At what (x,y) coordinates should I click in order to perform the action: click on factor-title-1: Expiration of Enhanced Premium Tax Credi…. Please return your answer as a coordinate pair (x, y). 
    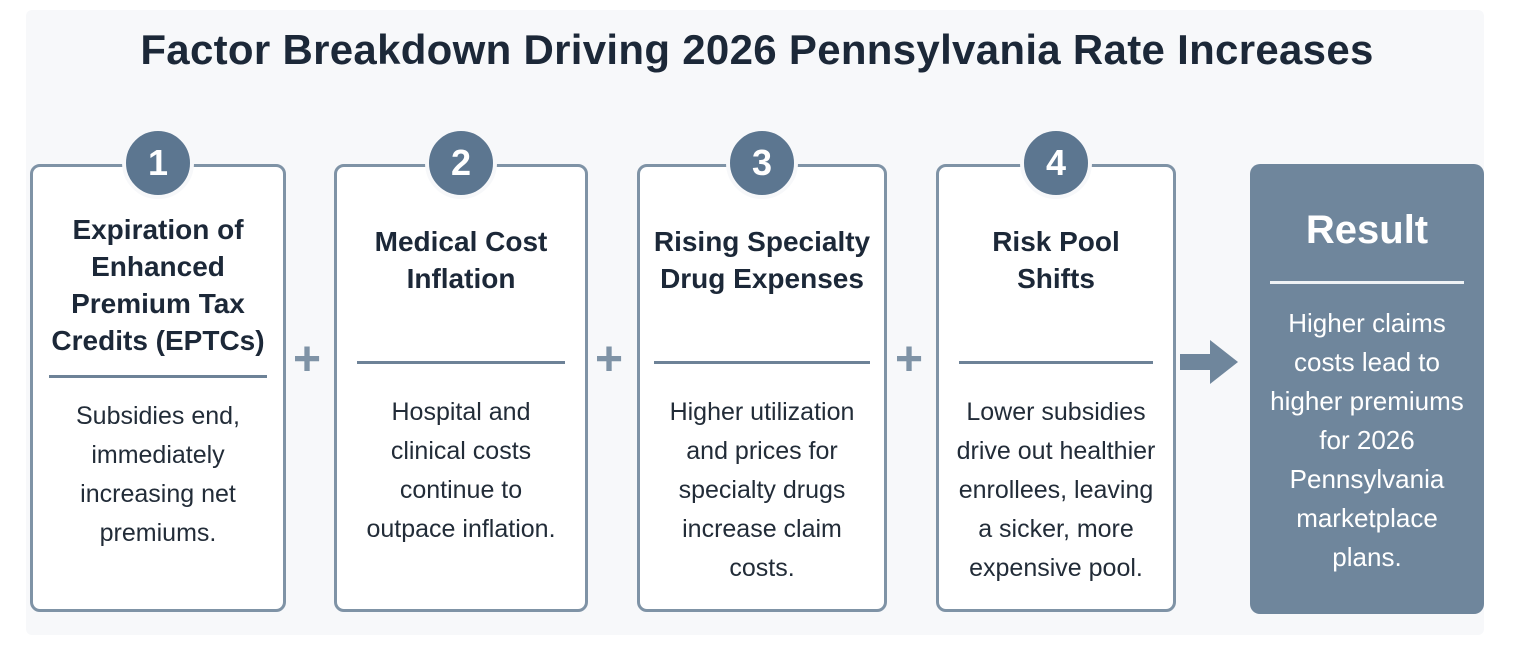
    Looking at the image, I should click on (158, 285).